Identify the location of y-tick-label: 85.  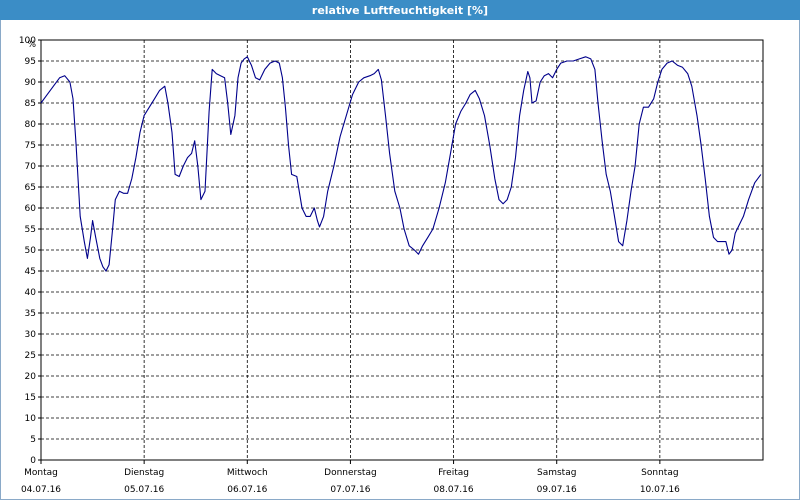
(30, 104).